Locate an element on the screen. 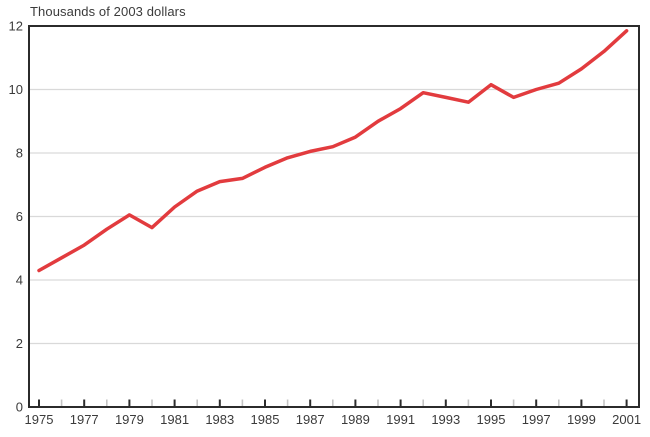 This screenshot has height=437, width=650. x-tick-label: 1975 is located at coordinates (39, 419).